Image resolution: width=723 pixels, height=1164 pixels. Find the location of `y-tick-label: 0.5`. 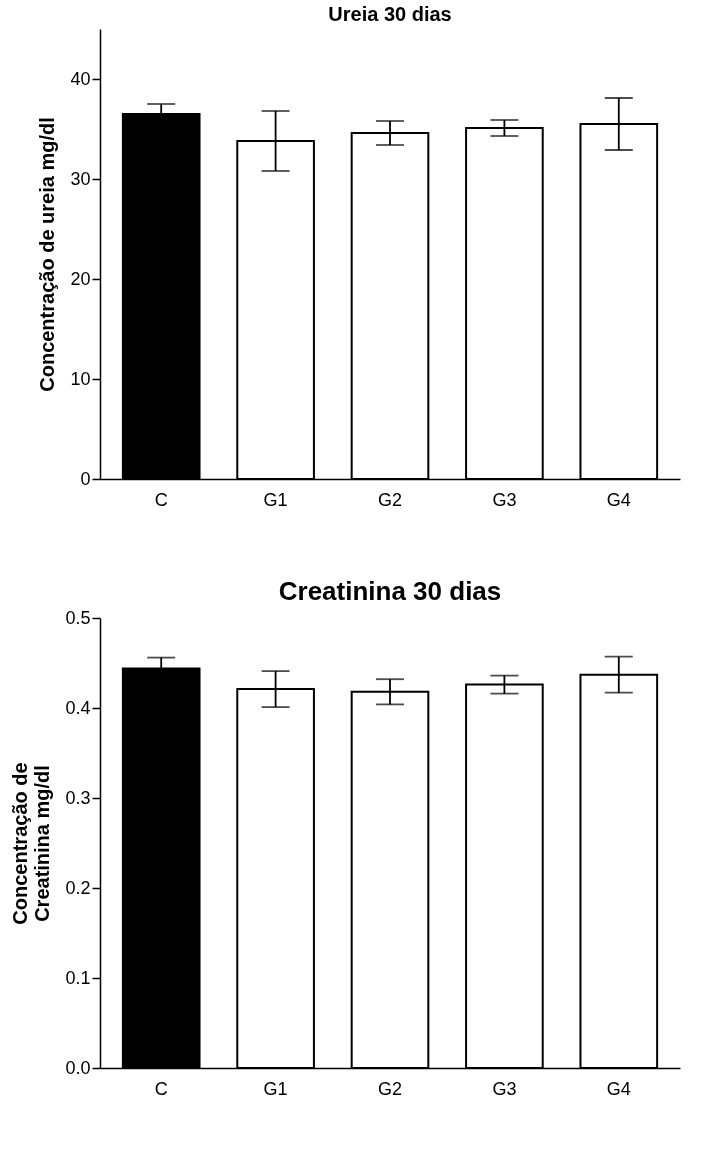

y-tick-label: 0.5 is located at coordinates (78, 617).